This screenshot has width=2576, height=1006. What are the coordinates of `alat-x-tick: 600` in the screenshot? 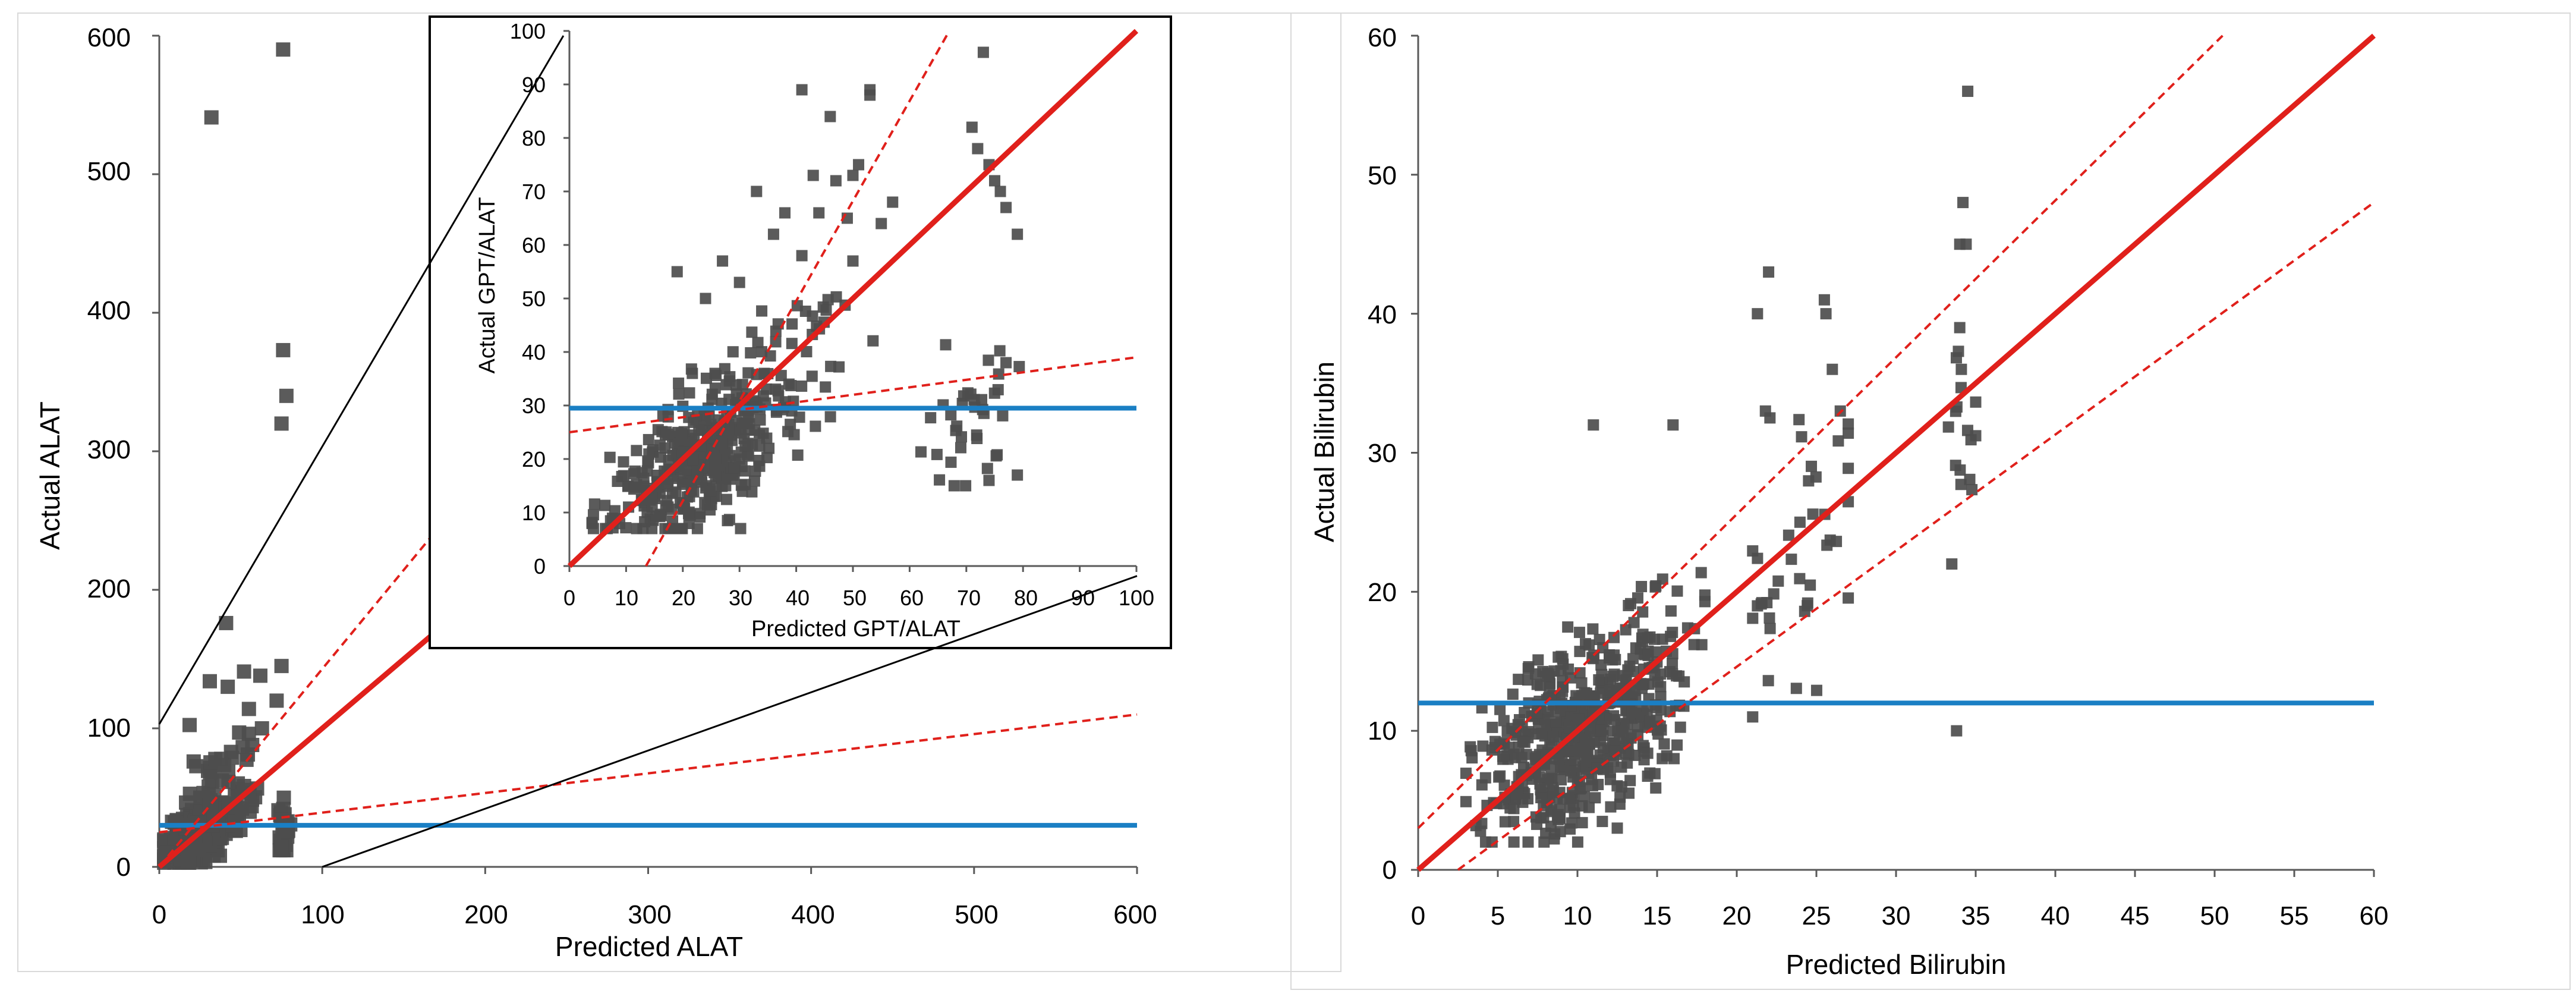 It's located at (1135, 914).